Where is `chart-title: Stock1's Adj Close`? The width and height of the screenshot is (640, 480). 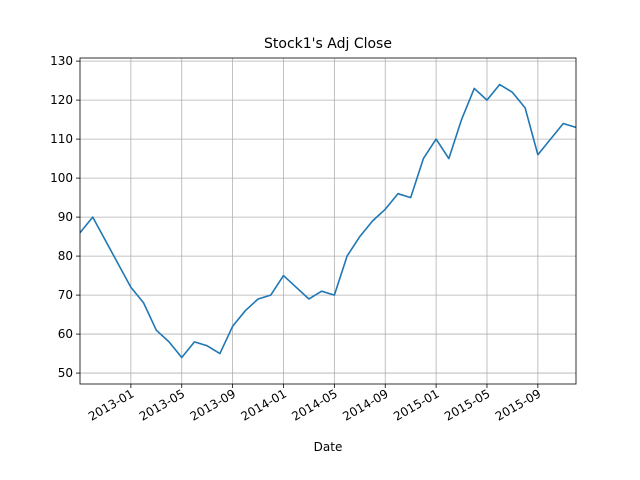
chart-title: Stock1's Adj Close is located at coordinates (328, 44).